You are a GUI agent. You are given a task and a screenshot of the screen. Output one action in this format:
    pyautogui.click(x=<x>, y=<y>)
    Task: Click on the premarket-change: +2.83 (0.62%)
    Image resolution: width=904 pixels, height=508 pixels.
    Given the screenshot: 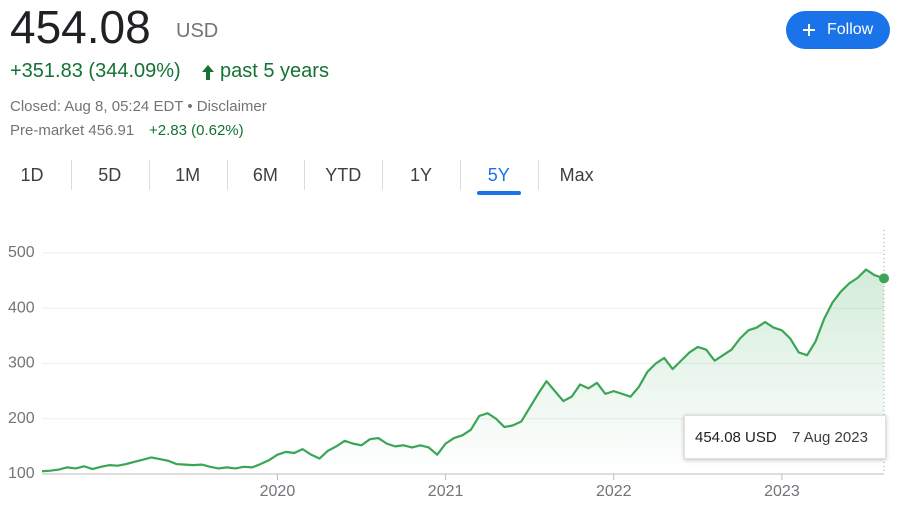 What is the action you would take?
    pyautogui.click(x=196, y=130)
    